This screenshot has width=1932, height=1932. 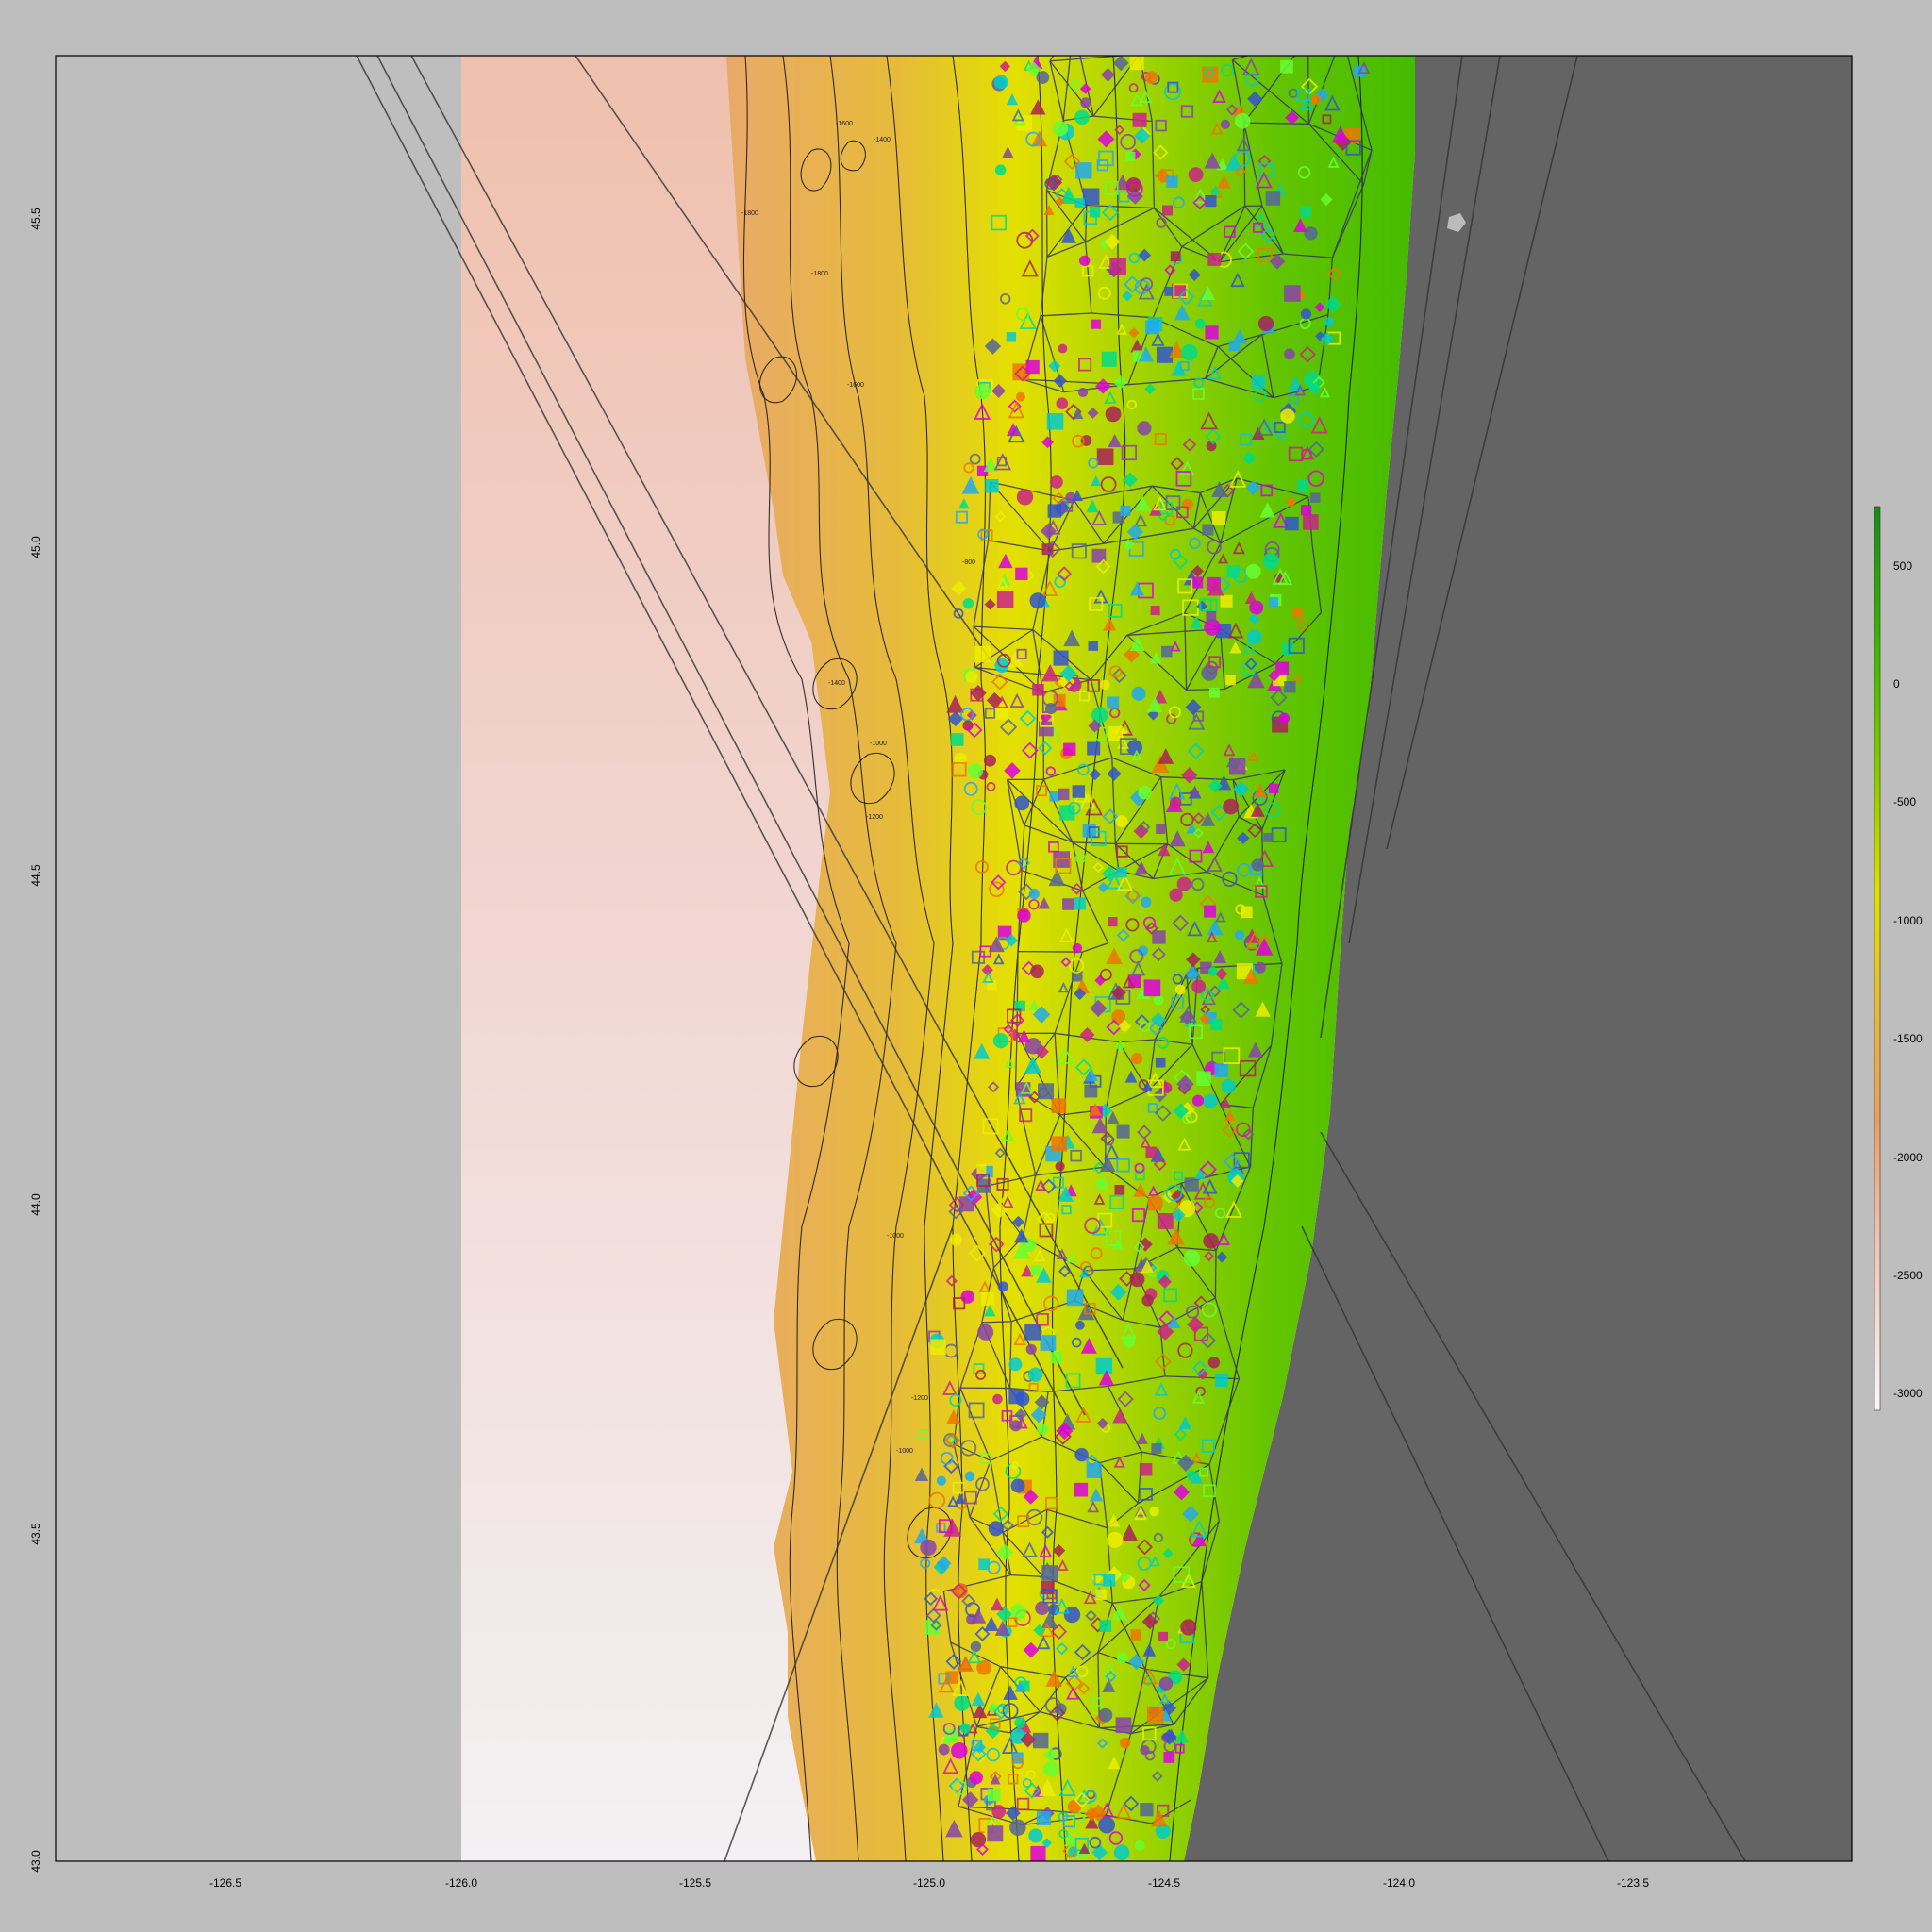 I want to click on legend-tick-label: -2000, so click(x=1908, y=1157).